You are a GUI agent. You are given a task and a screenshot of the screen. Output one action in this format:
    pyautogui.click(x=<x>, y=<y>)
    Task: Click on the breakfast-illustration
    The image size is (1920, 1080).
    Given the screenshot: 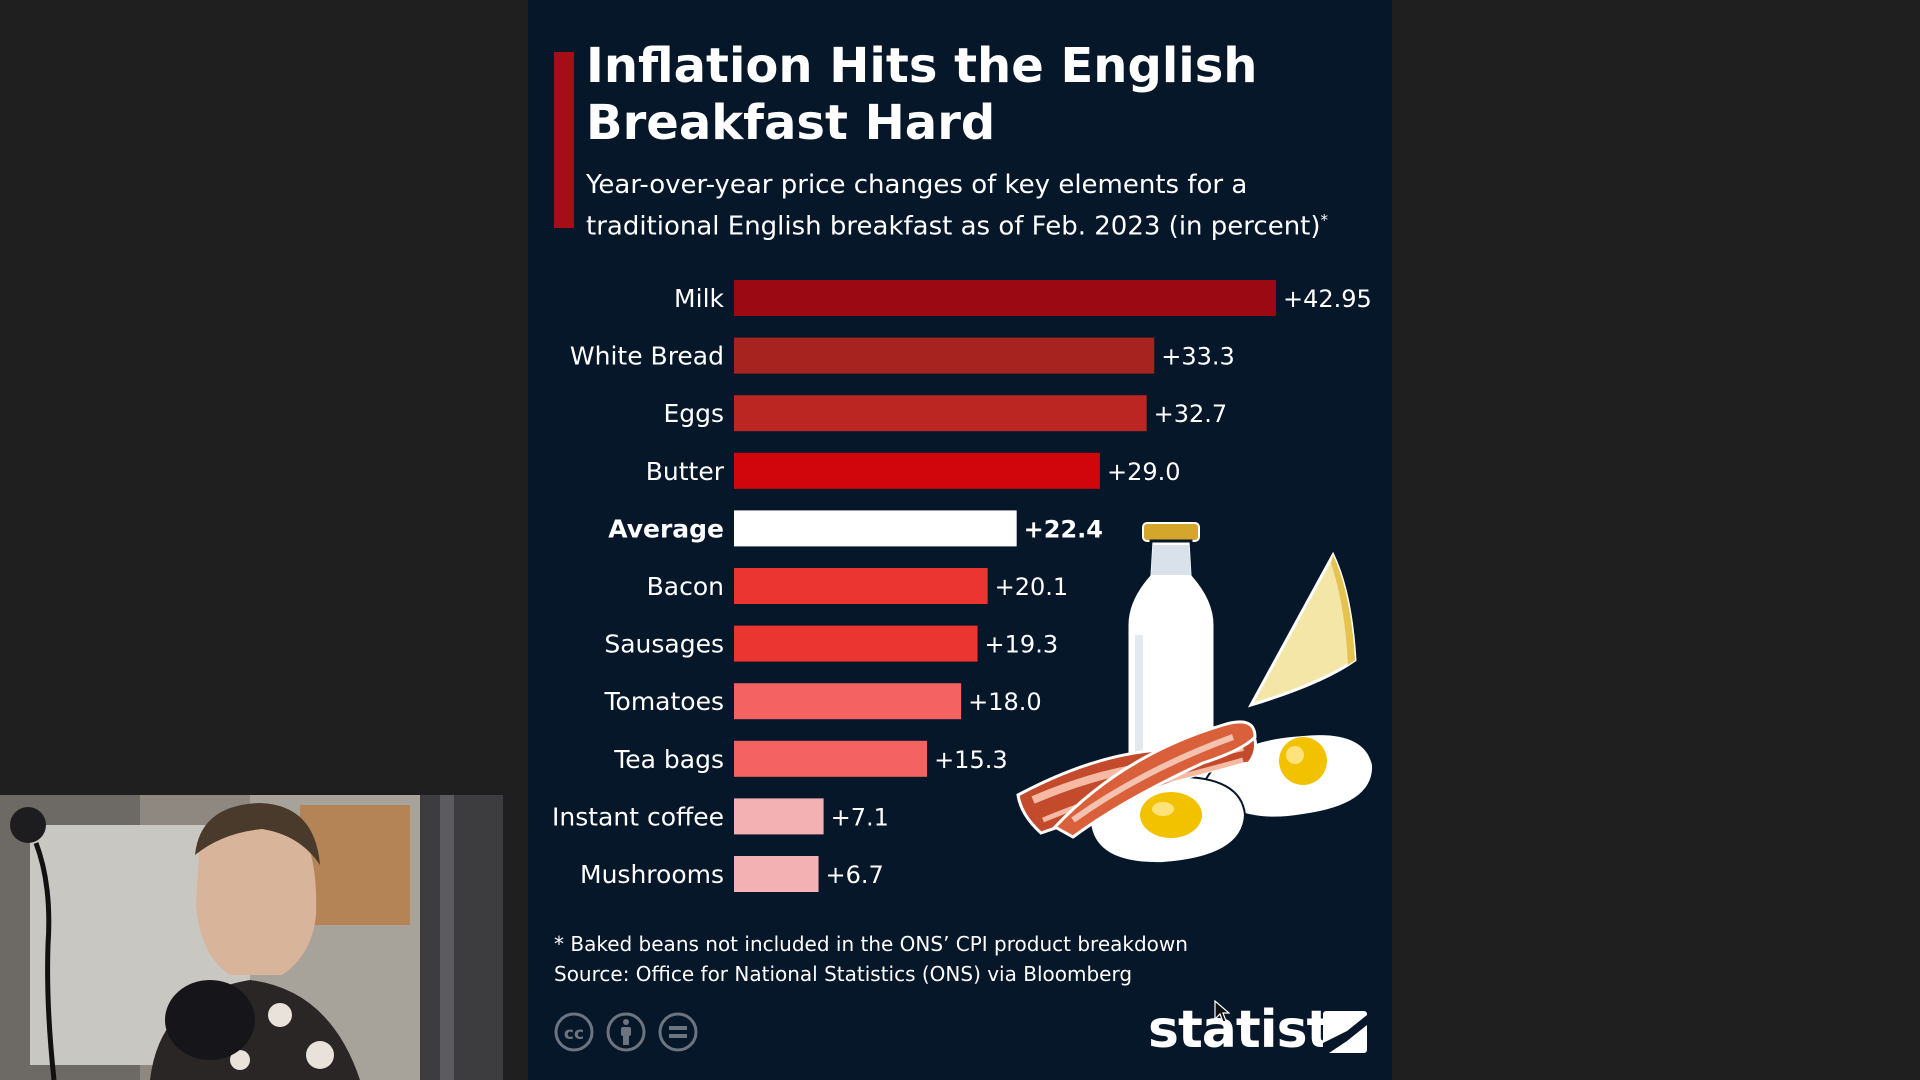 What is the action you would take?
    pyautogui.click(x=1195, y=693)
    